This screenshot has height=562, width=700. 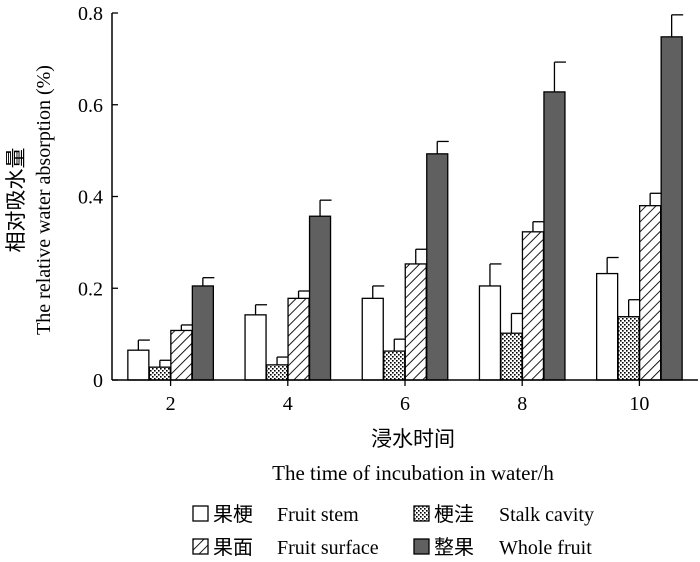 I want to click on legend-swatch-stalk-cavity, so click(x=421, y=513).